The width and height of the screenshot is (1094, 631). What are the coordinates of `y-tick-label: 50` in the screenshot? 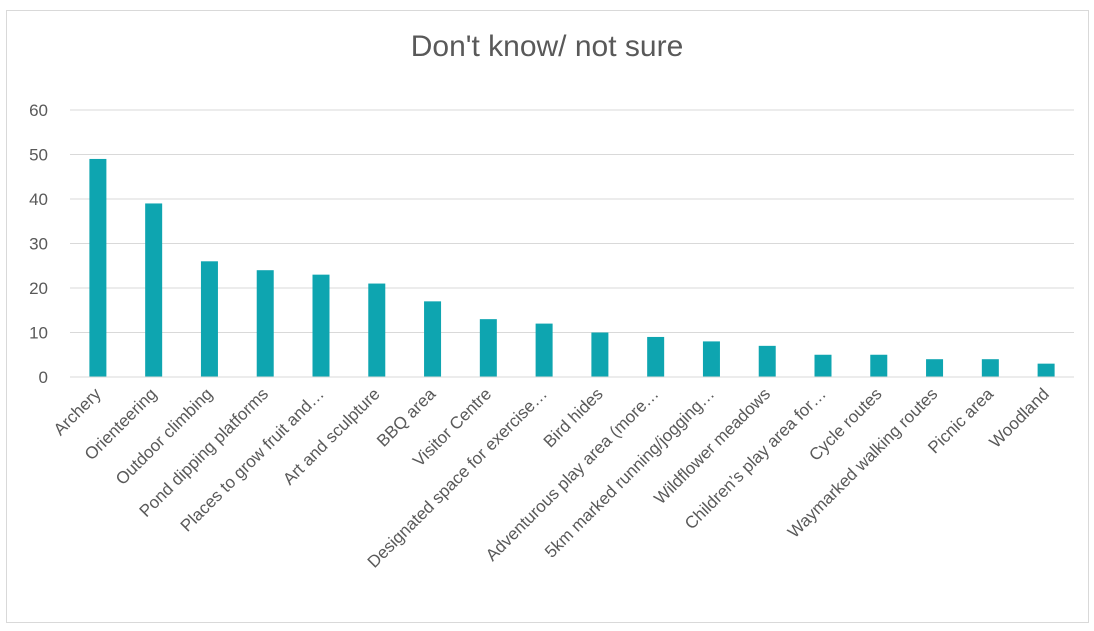 It's located at (38, 155).